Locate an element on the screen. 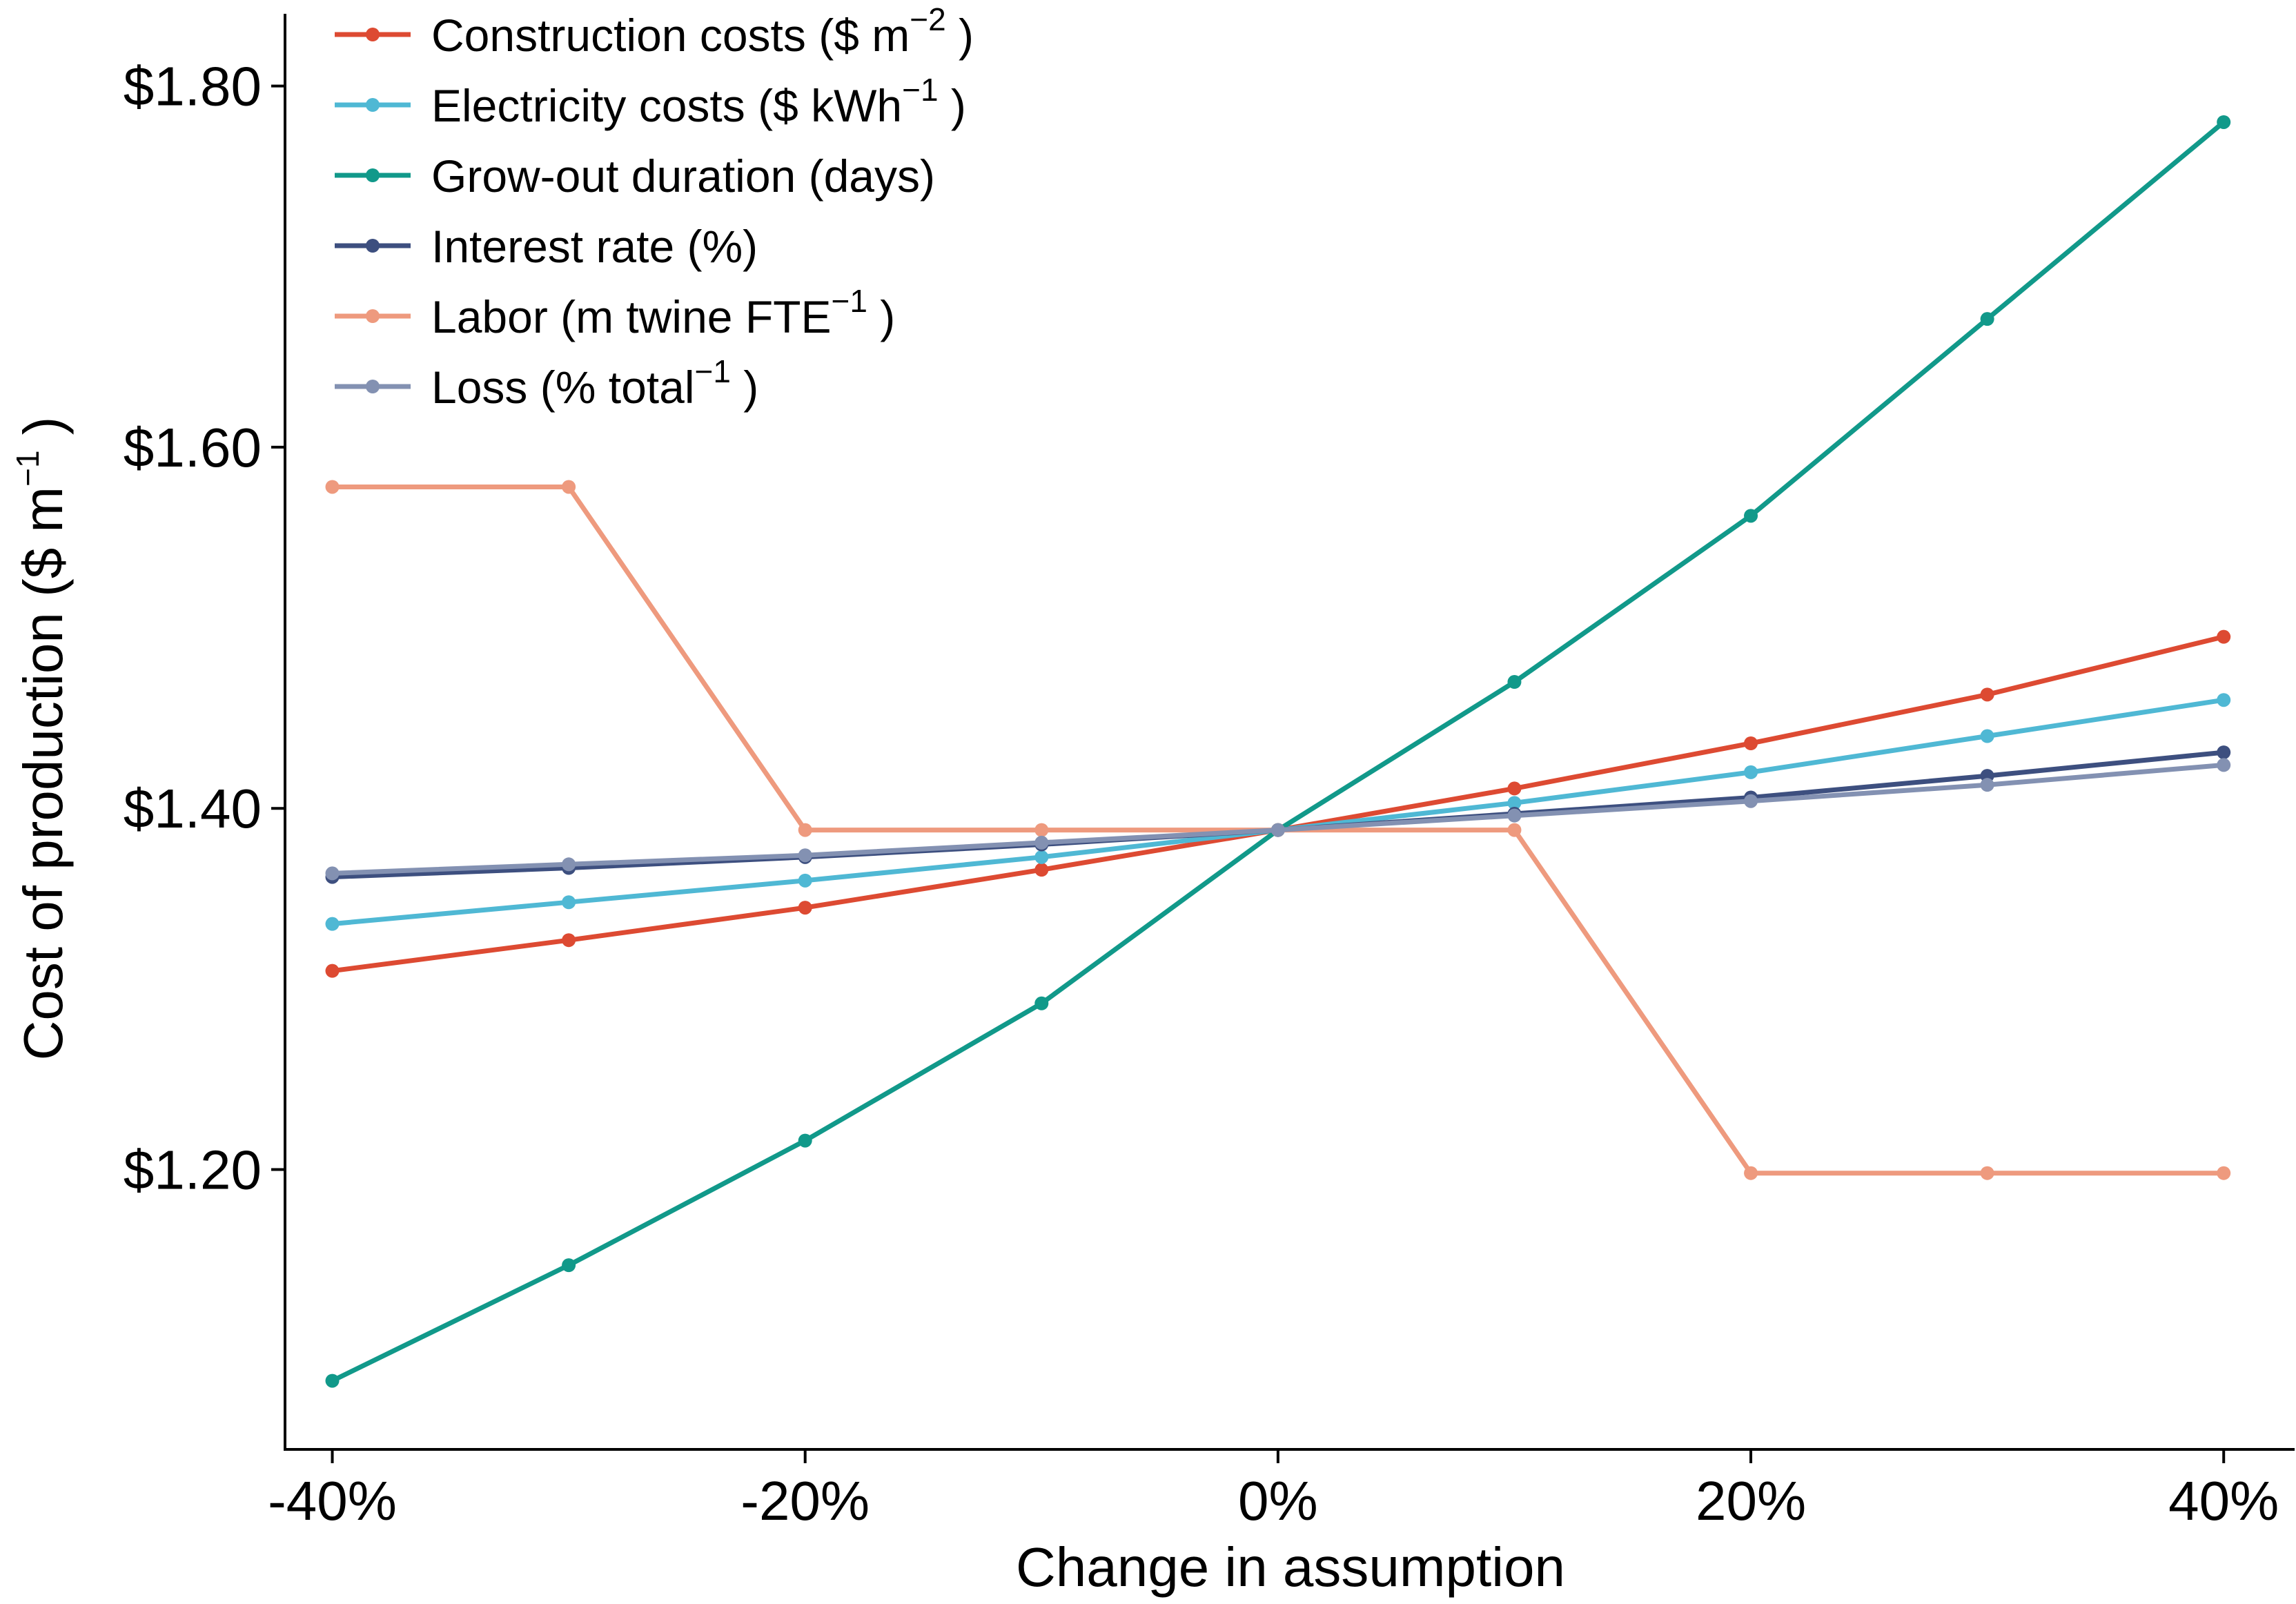  y-tick-label: $1.80 is located at coordinates (193, 86).